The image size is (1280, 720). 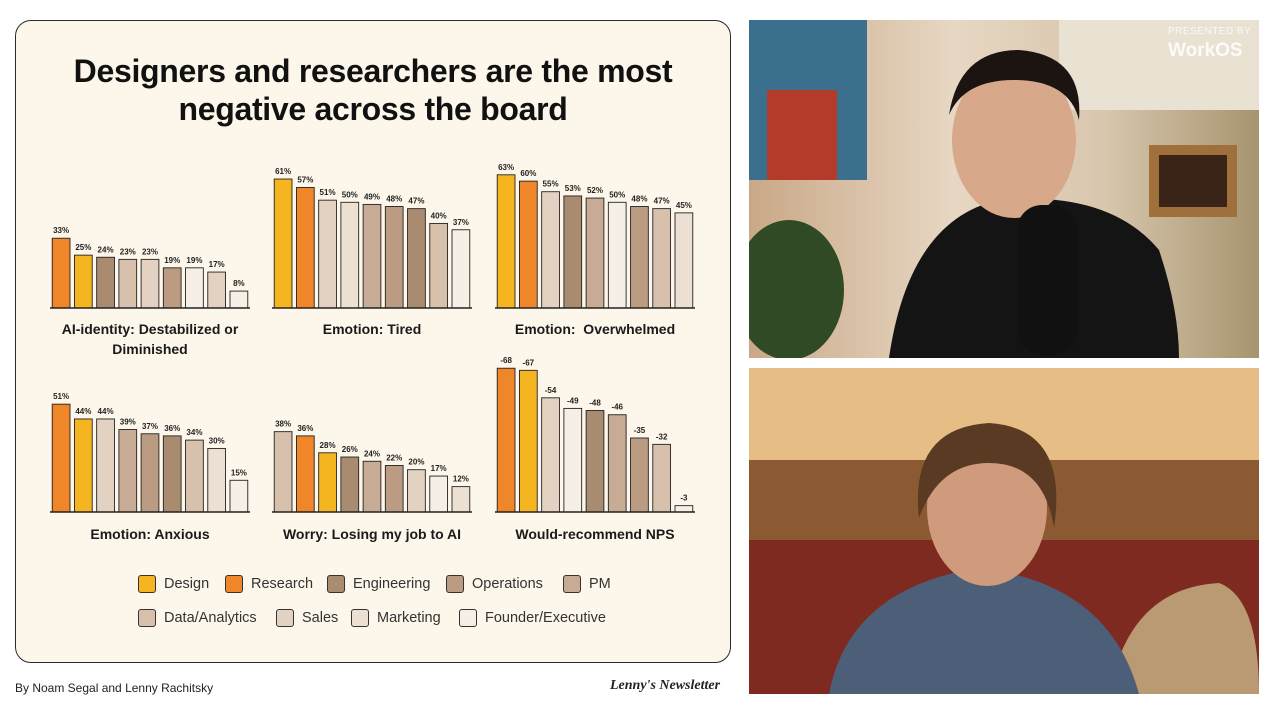 I want to click on value-label: 33%, so click(x=61, y=230).